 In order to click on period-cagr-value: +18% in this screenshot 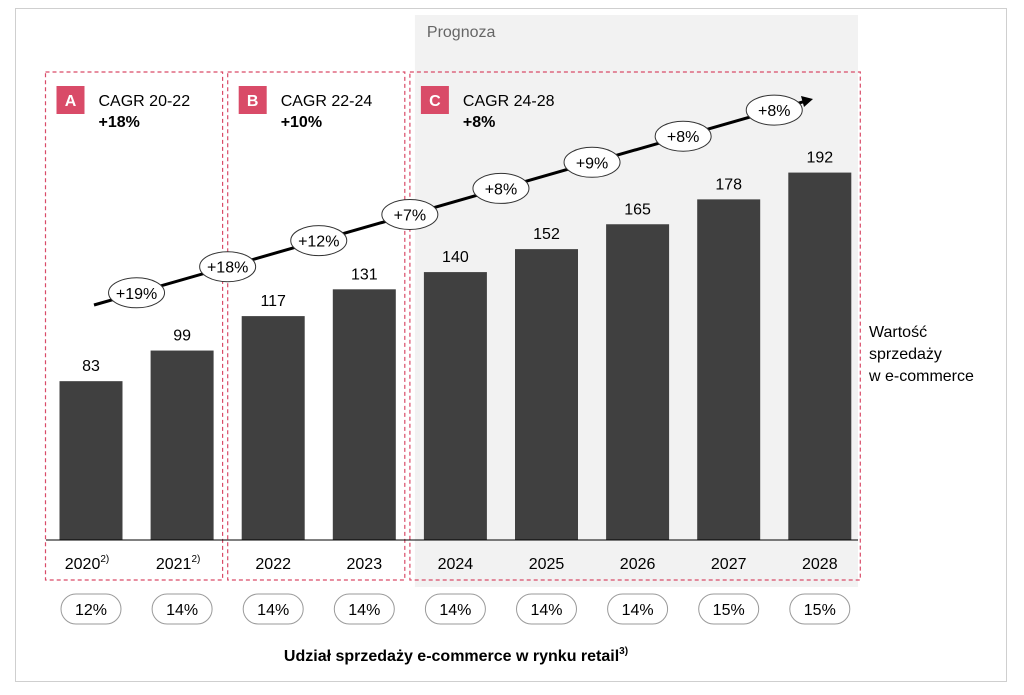, I will do `click(119, 122)`.